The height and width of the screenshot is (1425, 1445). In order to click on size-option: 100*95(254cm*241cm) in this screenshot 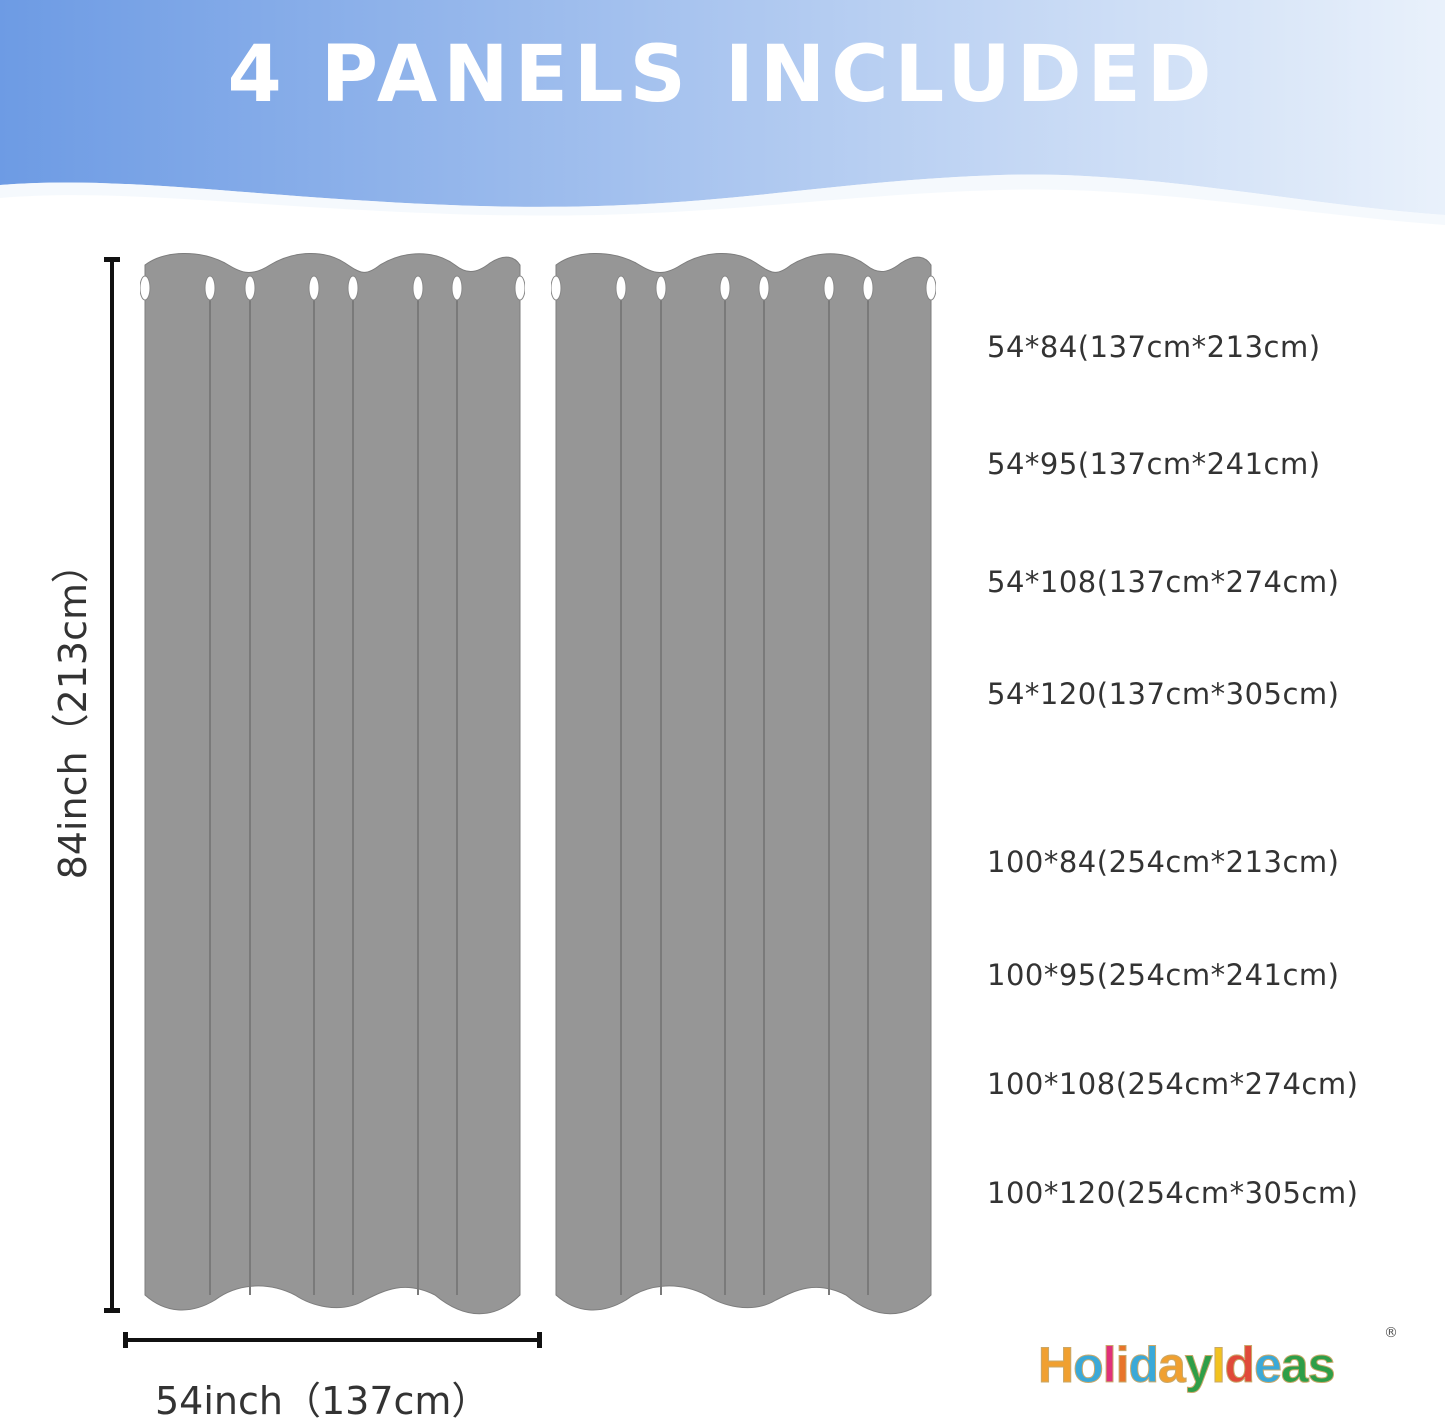, I will do `click(1163, 975)`.